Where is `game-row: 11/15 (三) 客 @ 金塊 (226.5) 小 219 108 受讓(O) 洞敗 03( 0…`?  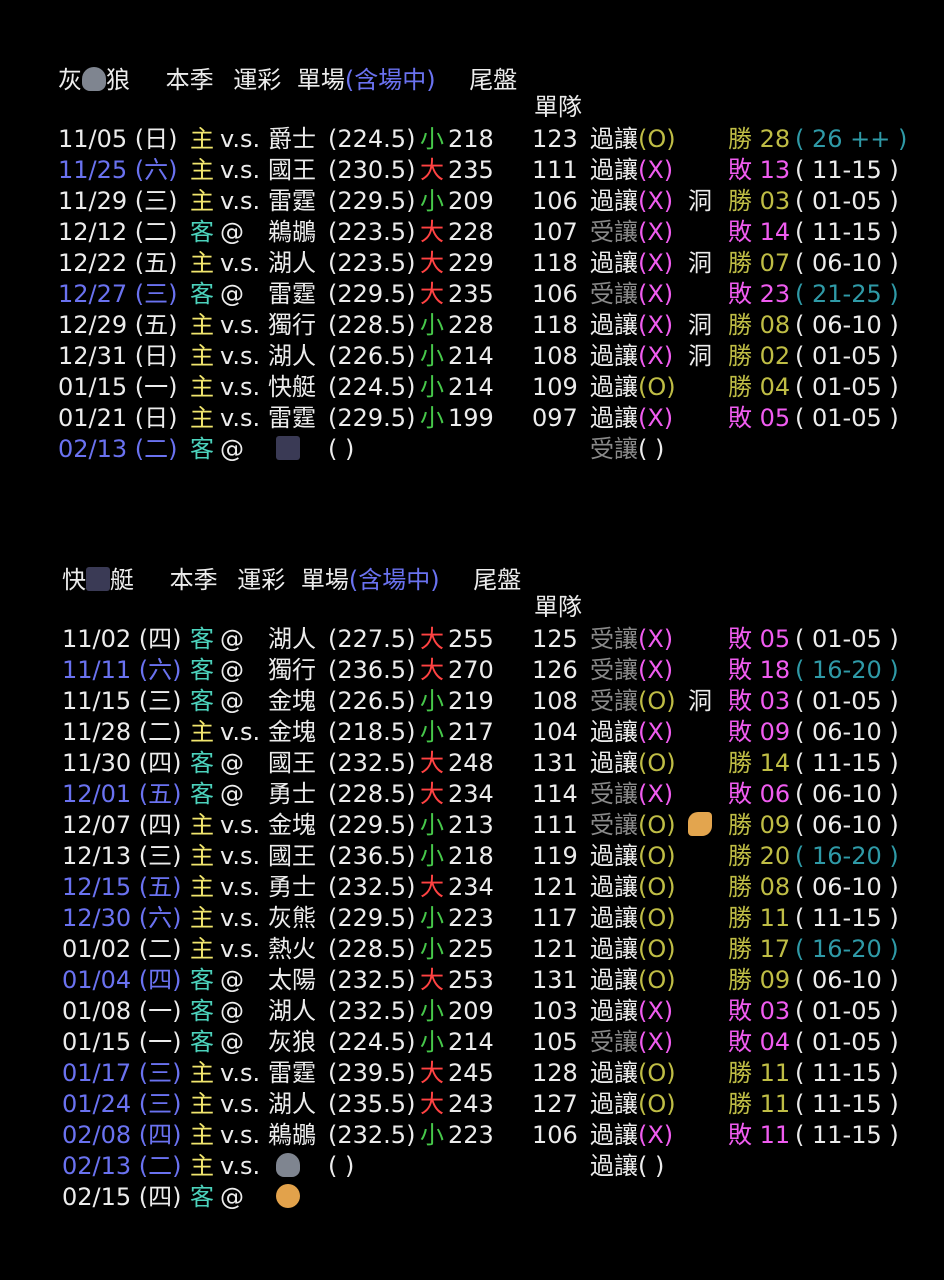
game-row: 11/15 (三) 客 @ 金塊 (226.5) 小 219 108 受讓(O) 洞敗 03( 0… is located at coordinates (472, 701).